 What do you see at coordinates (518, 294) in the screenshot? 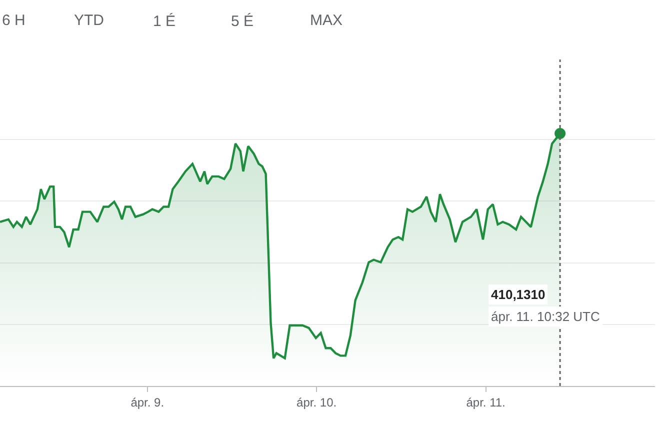
I see `annotation: 410,1310` at bounding box center [518, 294].